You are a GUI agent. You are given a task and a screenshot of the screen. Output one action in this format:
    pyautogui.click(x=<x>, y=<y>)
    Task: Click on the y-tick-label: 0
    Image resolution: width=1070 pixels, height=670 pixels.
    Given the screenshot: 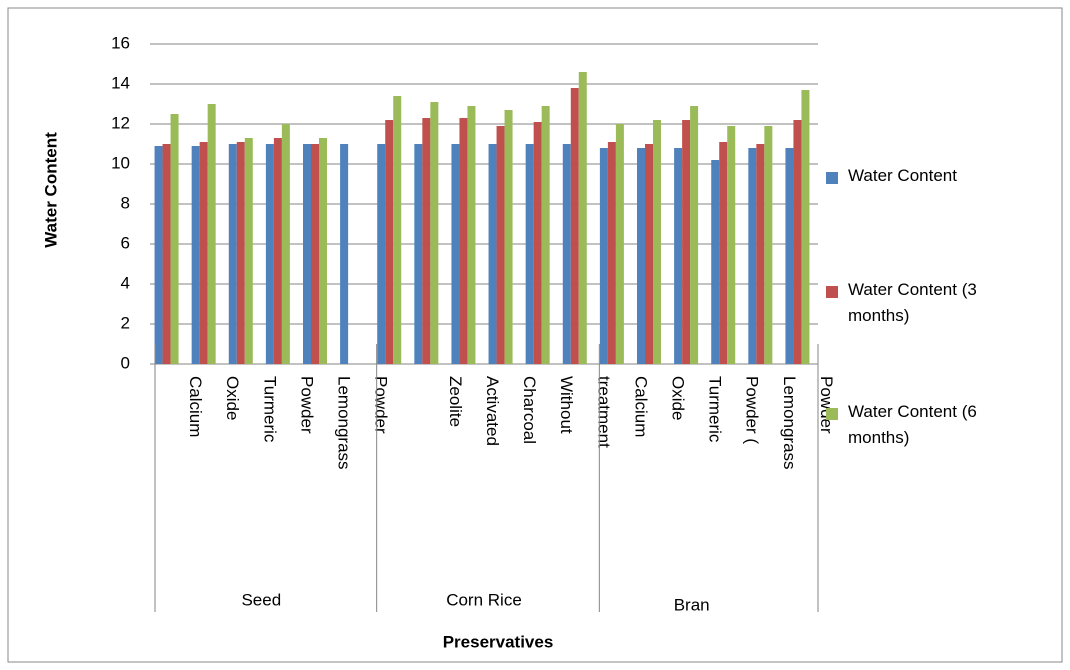 What is the action you would take?
    pyautogui.click(x=125, y=362)
    